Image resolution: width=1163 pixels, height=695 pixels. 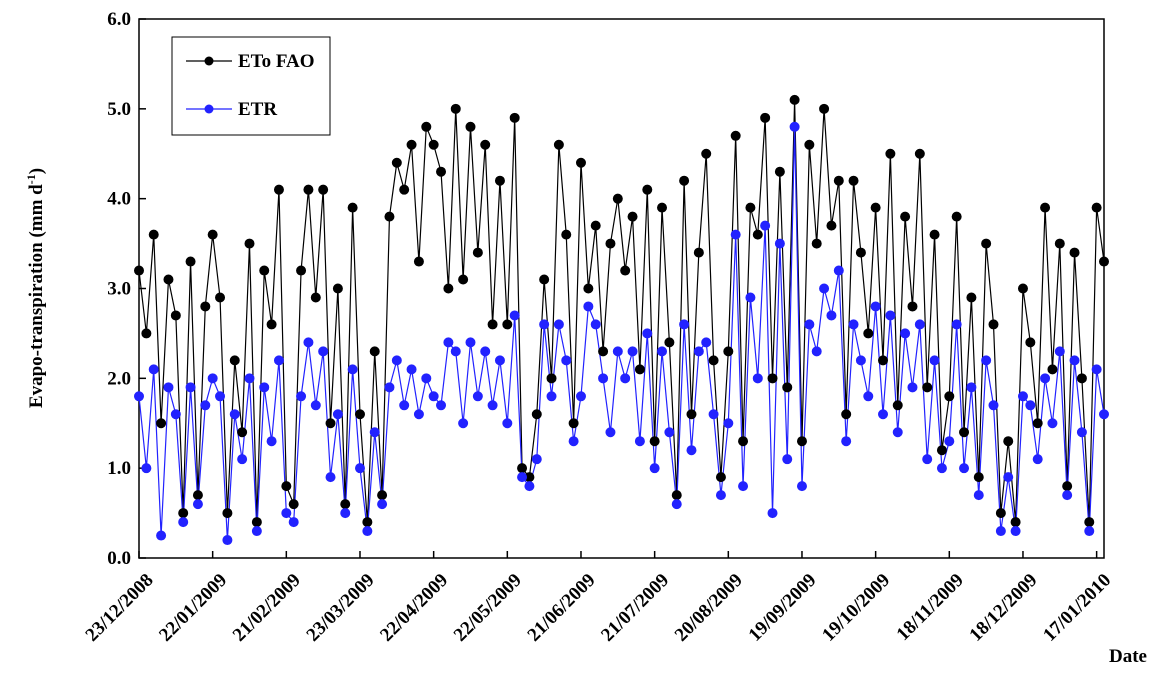 What do you see at coordinates (856, 608) in the screenshot?
I see `x-tick-label: 19/10/2009` at bounding box center [856, 608].